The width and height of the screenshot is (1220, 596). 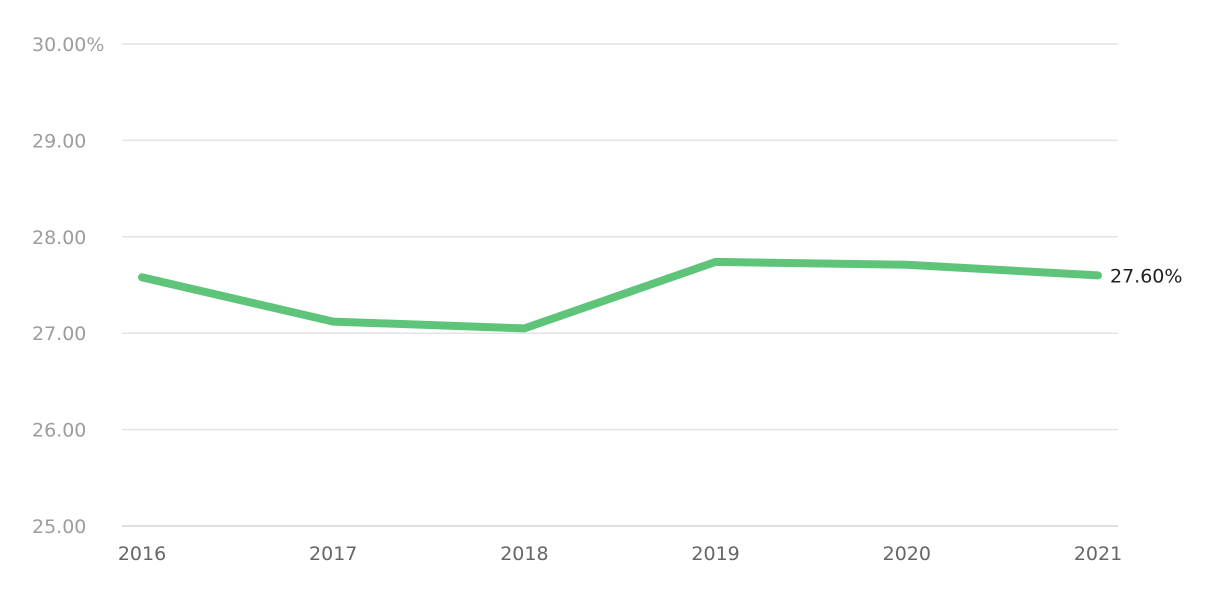 I want to click on series-line, so click(x=620, y=295).